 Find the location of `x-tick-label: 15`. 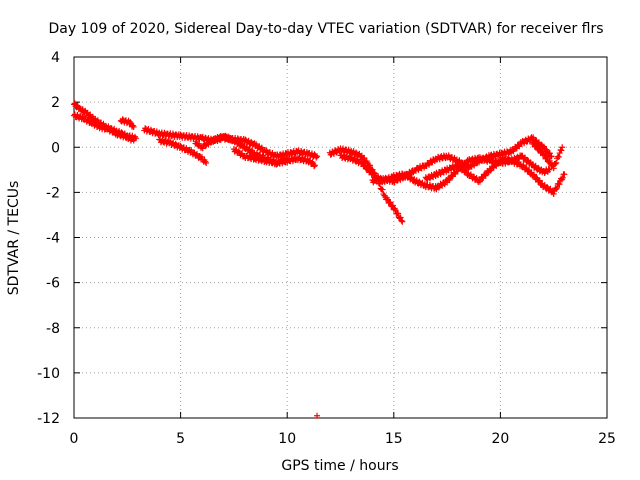

x-tick-label: 15 is located at coordinates (394, 439).